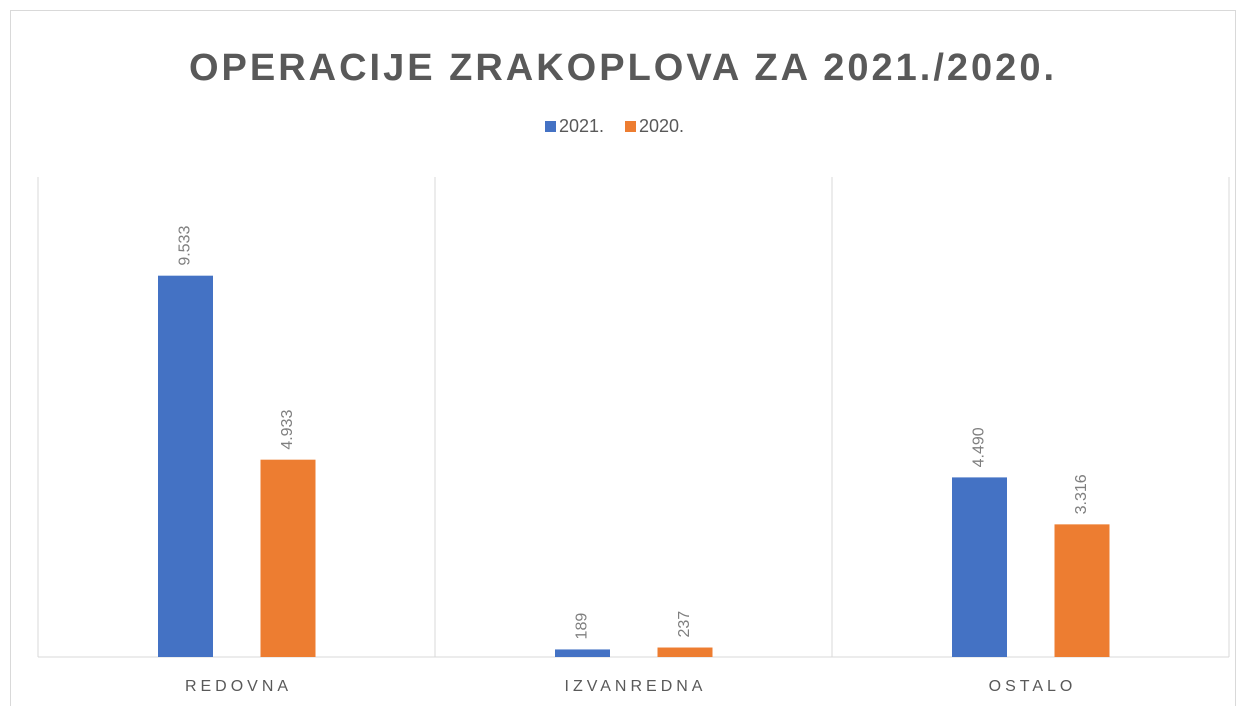  What do you see at coordinates (623, 68) in the screenshot?
I see `chart-title: OPERACIJE ZRAKOPLOVA ZA 2021./2020.` at bounding box center [623, 68].